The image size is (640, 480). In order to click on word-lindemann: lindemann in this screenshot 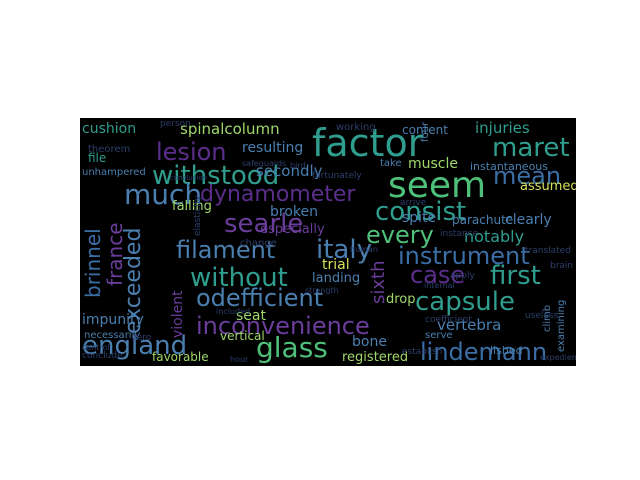, I will do `click(483, 352)`.